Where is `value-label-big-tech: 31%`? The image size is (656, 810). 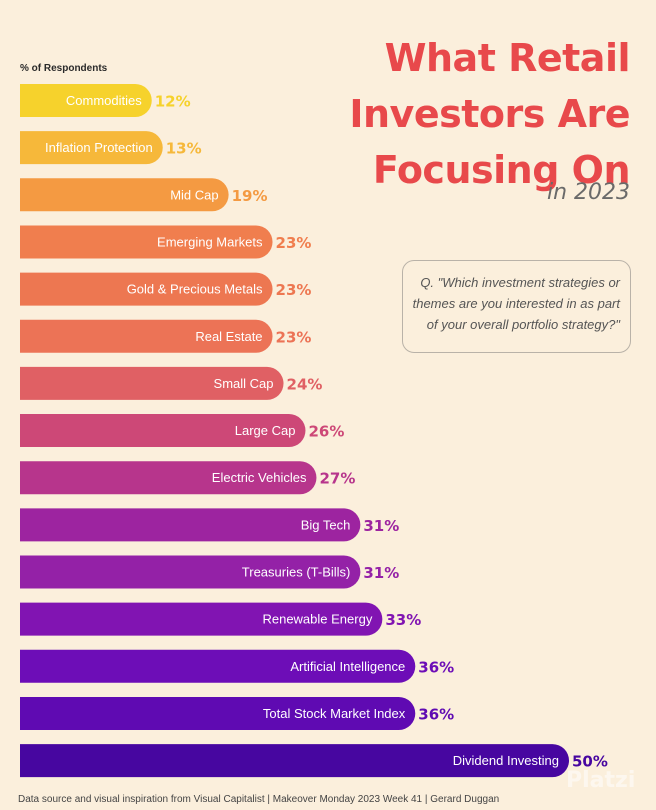 value-label-big-tech: 31% is located at coordinates (381, 526).